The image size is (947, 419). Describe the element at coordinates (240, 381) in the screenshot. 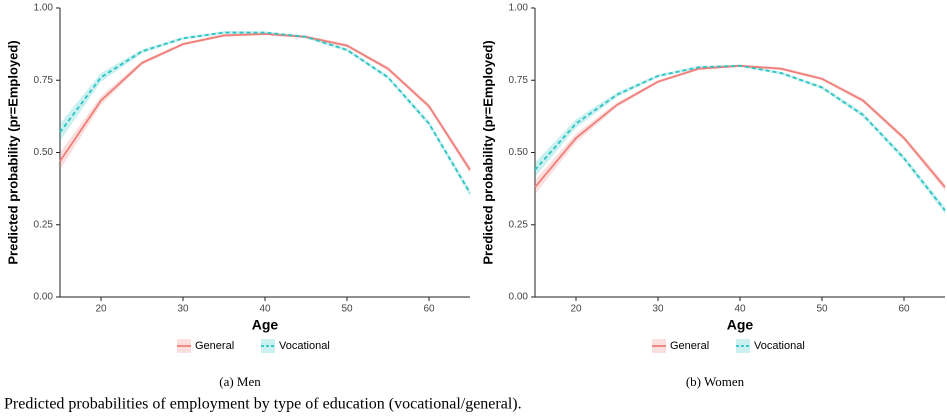

I see `panel-caption: (a) Men` at that location.